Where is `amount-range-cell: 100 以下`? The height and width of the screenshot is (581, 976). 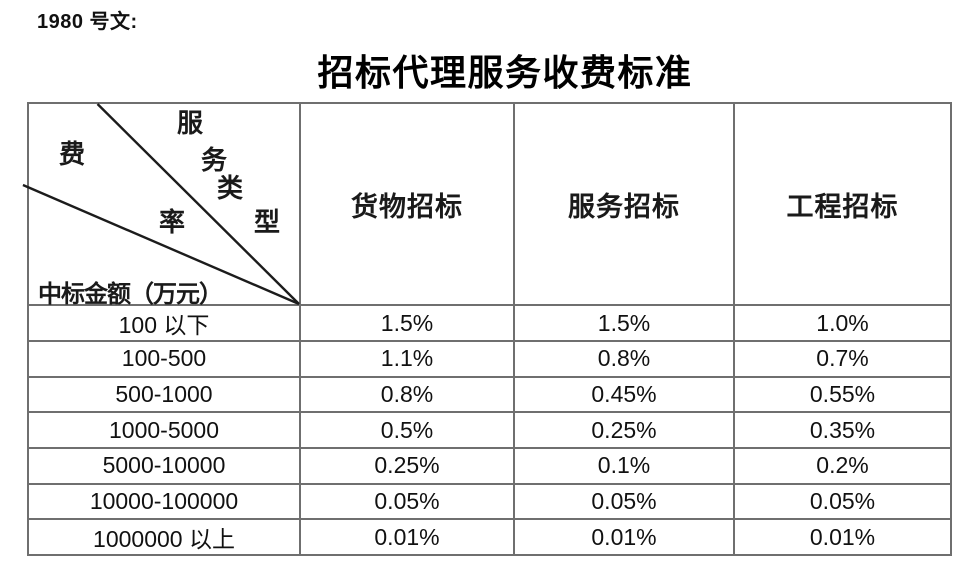 amount-range-cell: 100 以下 is located at coordinates (164, 323).